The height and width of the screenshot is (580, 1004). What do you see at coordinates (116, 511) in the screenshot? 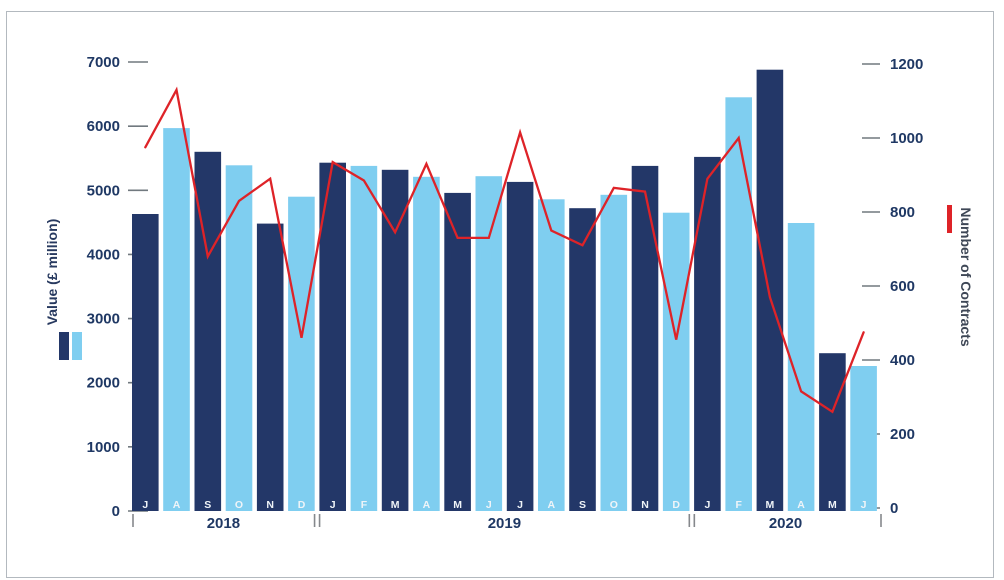
I see `left-axis-tick-label: 0` at bounding box center [116, 511].